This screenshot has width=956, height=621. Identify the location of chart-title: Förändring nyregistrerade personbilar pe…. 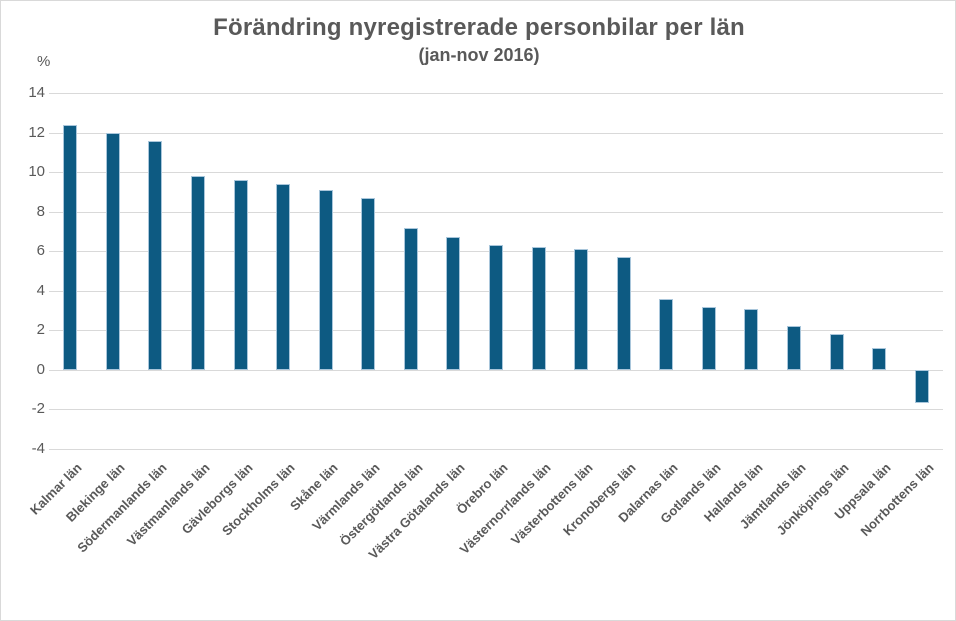
(479, 27).